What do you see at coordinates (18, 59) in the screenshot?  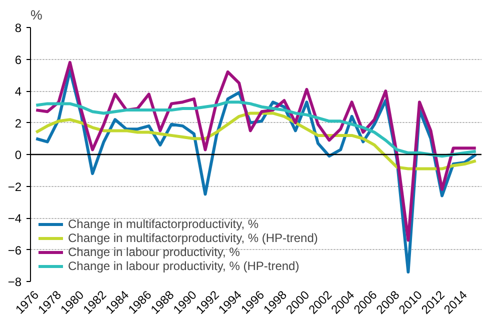 I see `y-tick-label: 6` at bounding box center [18, 59].